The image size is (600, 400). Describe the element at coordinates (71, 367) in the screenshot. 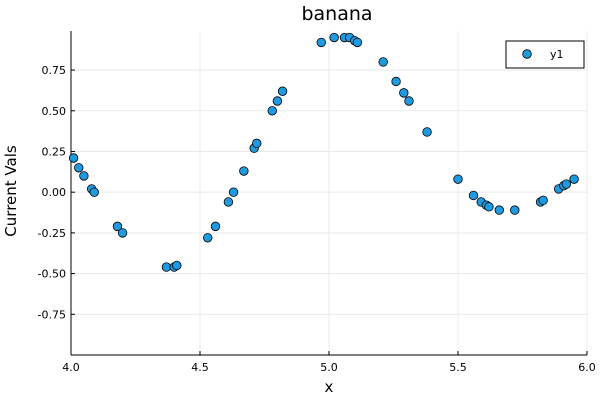

I see `x-tick-label: 4.0` at that location.